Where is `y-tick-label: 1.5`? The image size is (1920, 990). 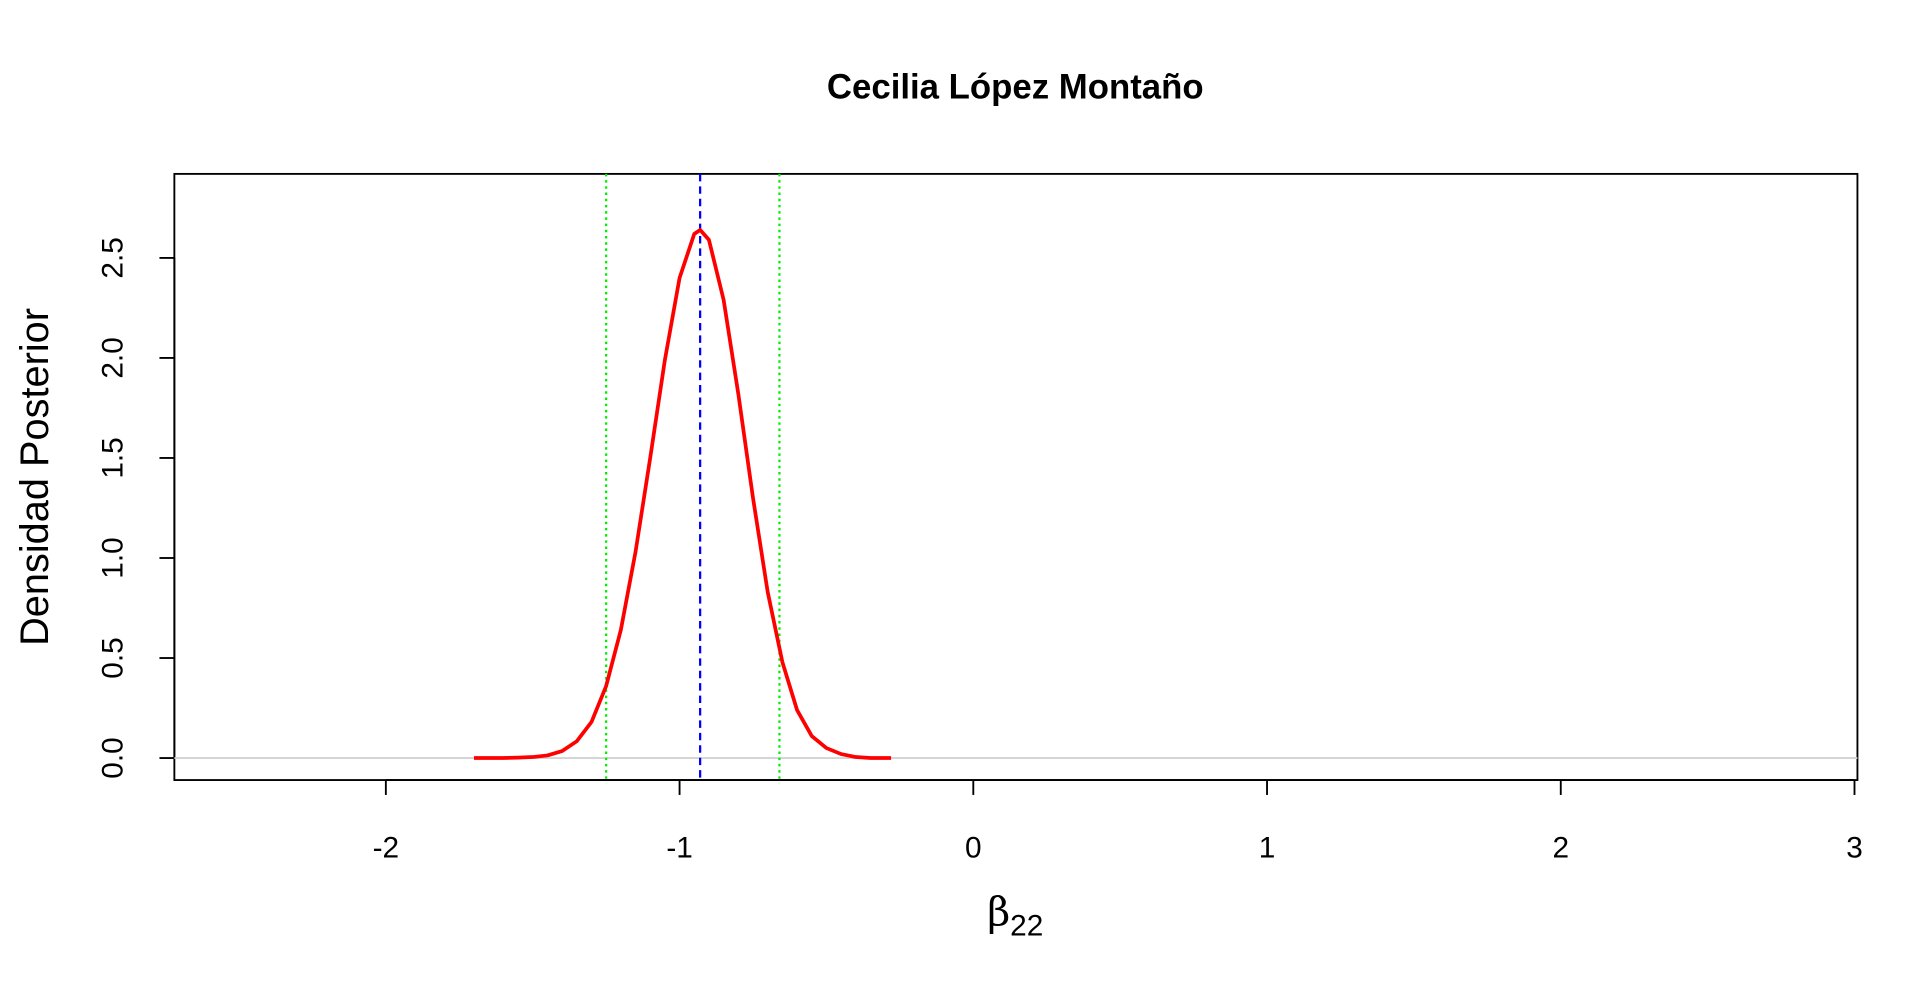
y-tick-label: 1.5 is located at coordinates (113, 457).